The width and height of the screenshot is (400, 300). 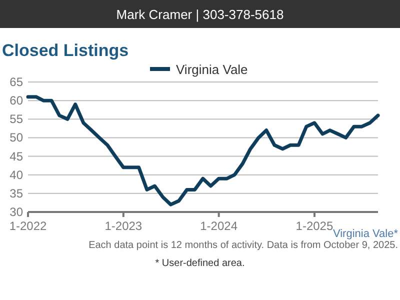 What do you see at coordinates (200, 263) in the screenshot?
I see `text: * User-defined area.` at bounding box center [200, 263].